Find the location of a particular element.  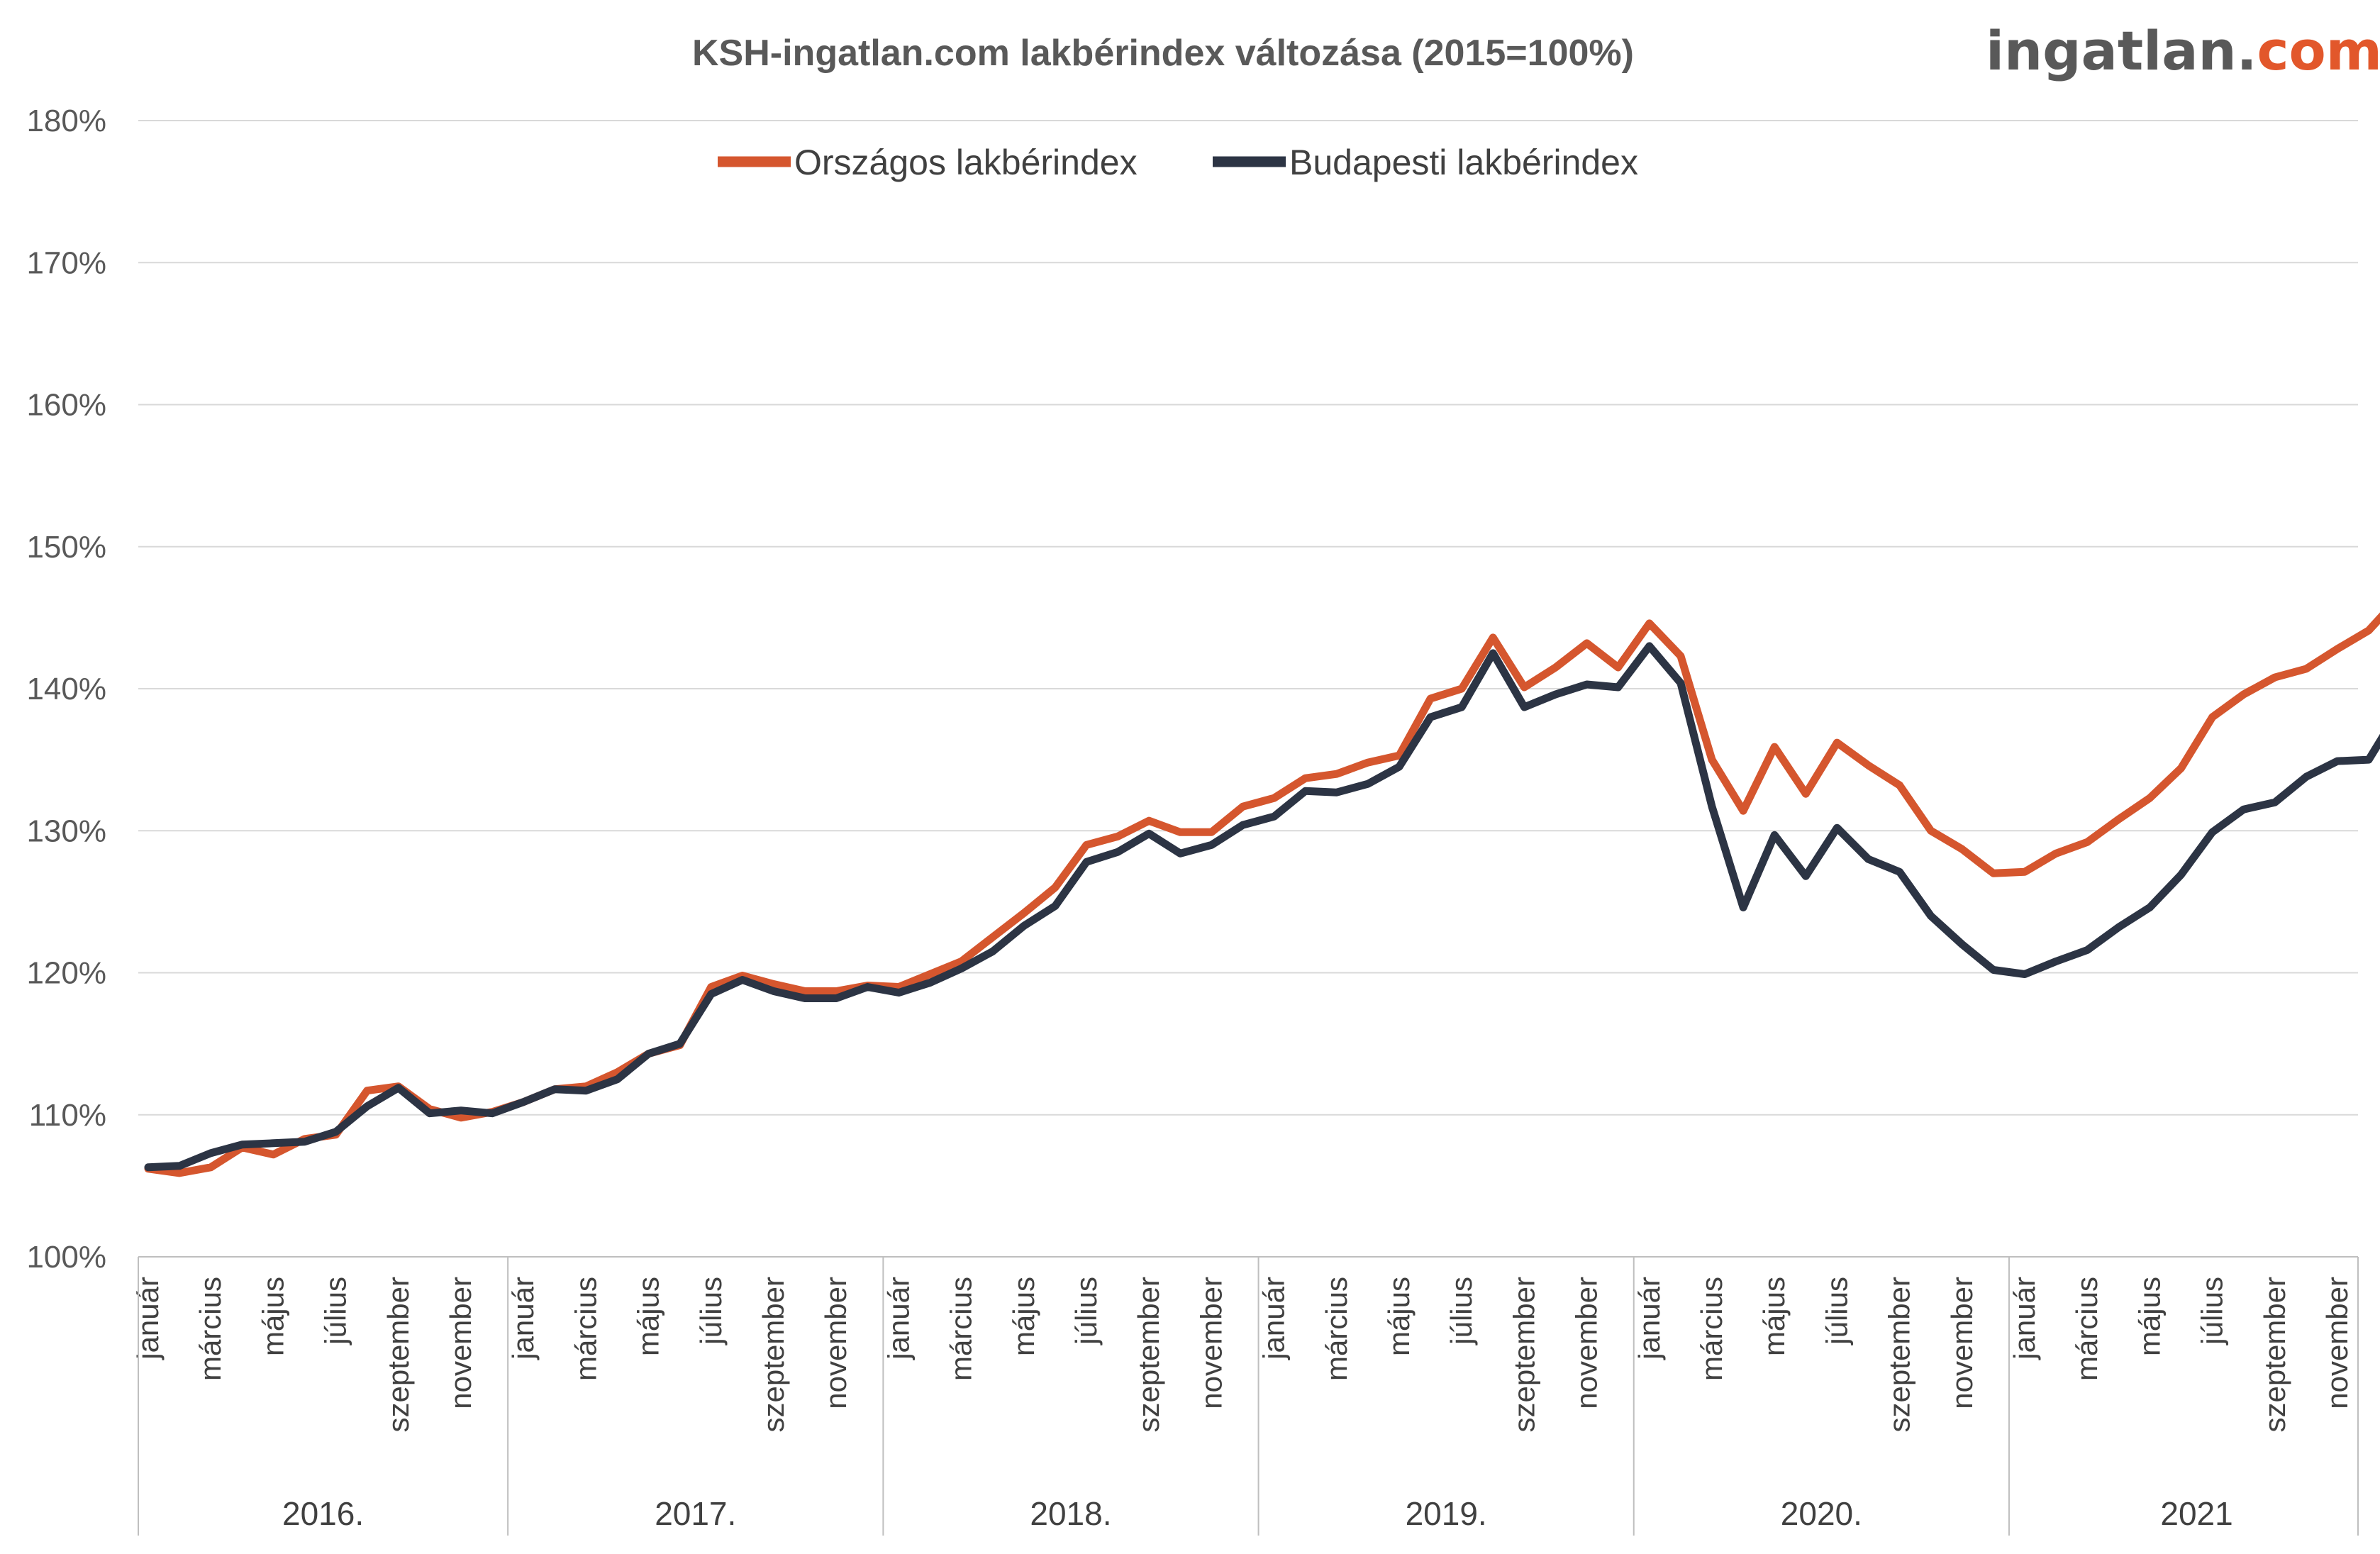

y-tick-label: 100% is located at coordinates (66, 1257).